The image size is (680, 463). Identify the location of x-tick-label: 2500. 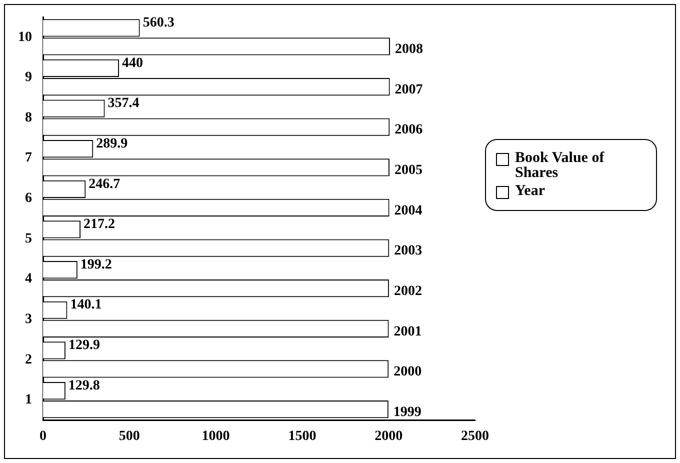
(475, 436).